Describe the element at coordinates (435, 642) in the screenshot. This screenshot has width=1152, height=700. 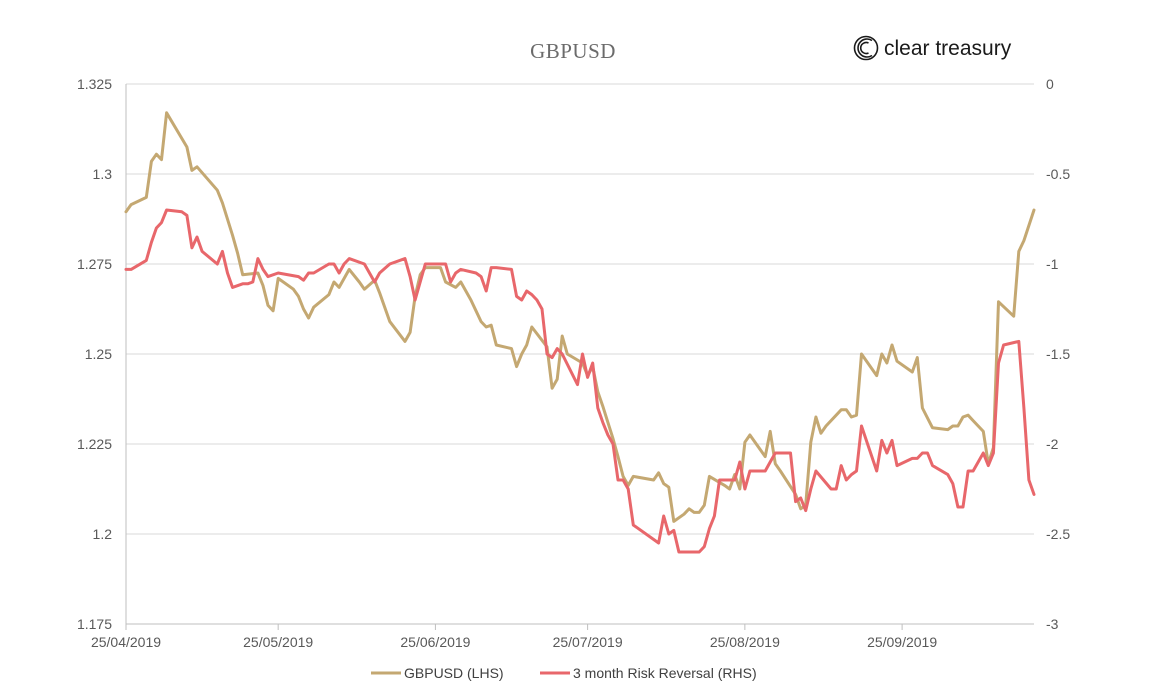
I see `x-tick-label: 25/06/2019` at that location.